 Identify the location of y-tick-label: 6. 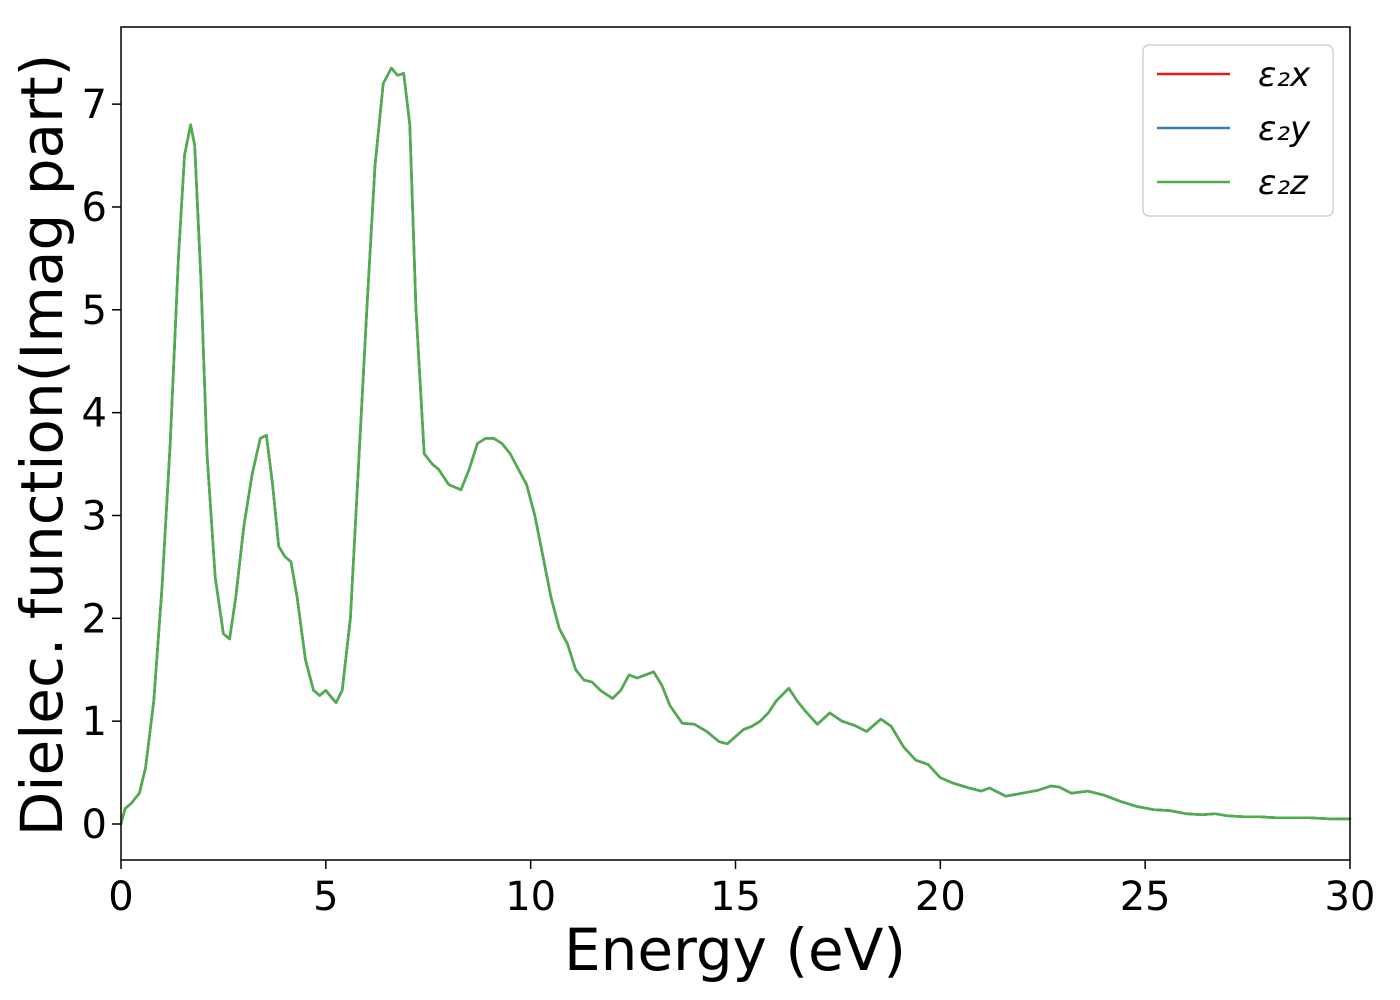
(94, 208).